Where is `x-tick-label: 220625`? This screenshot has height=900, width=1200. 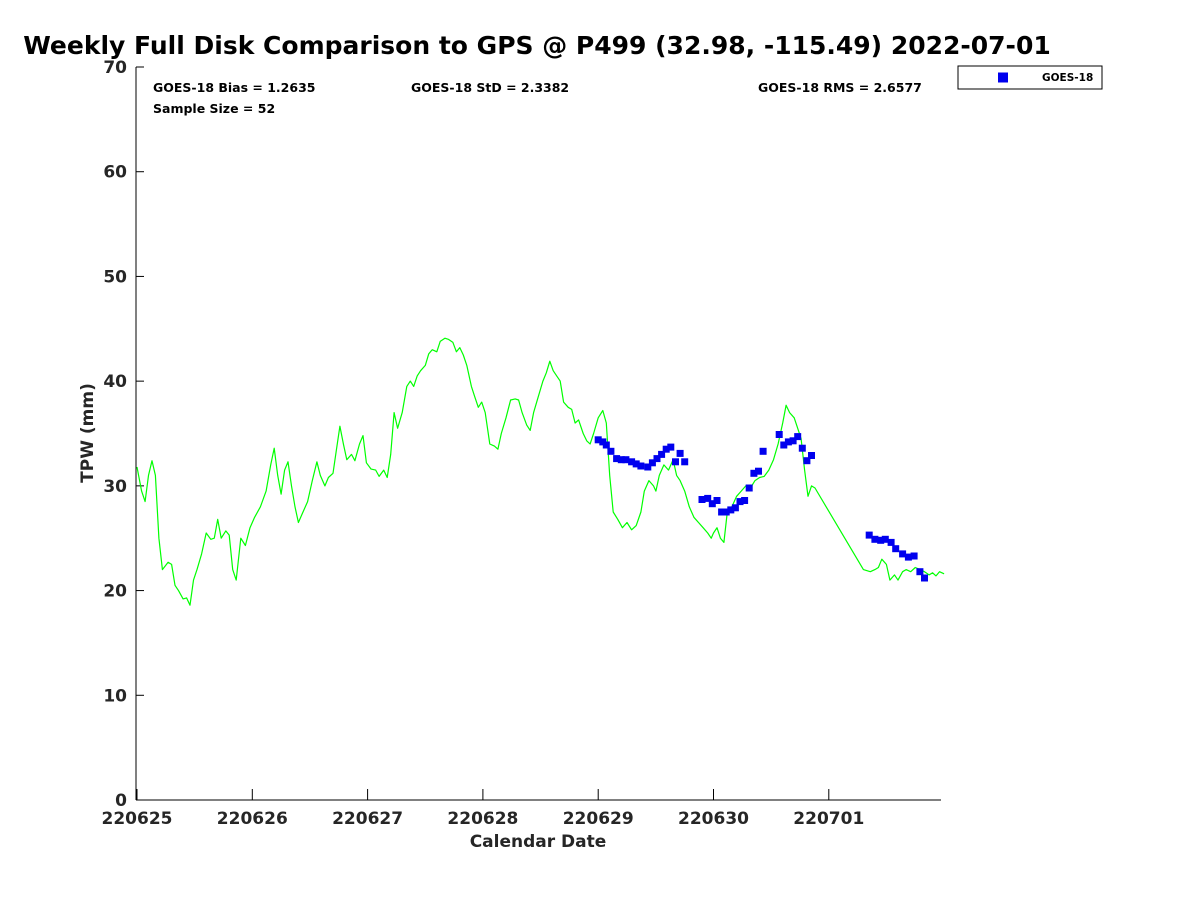
x-tick-label: 220625 is located at coordinates (137, 819).